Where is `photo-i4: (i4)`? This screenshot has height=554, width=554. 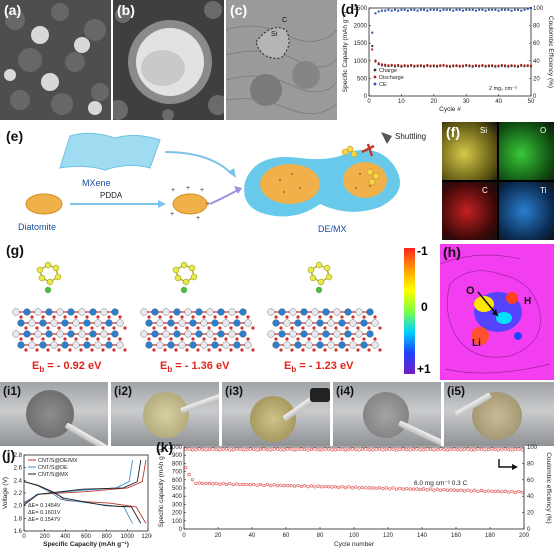
photo-i4: (i4) is located at coordinates (387, 414).